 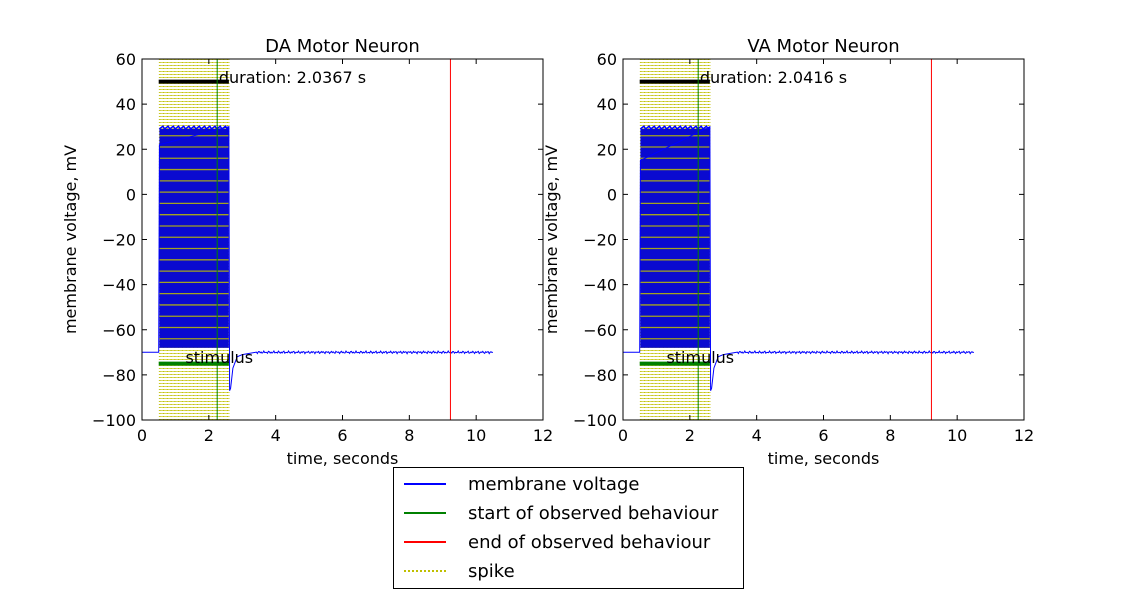 I want to click on legend-swatch-membrane-voltage, so click(x=425, y=484).